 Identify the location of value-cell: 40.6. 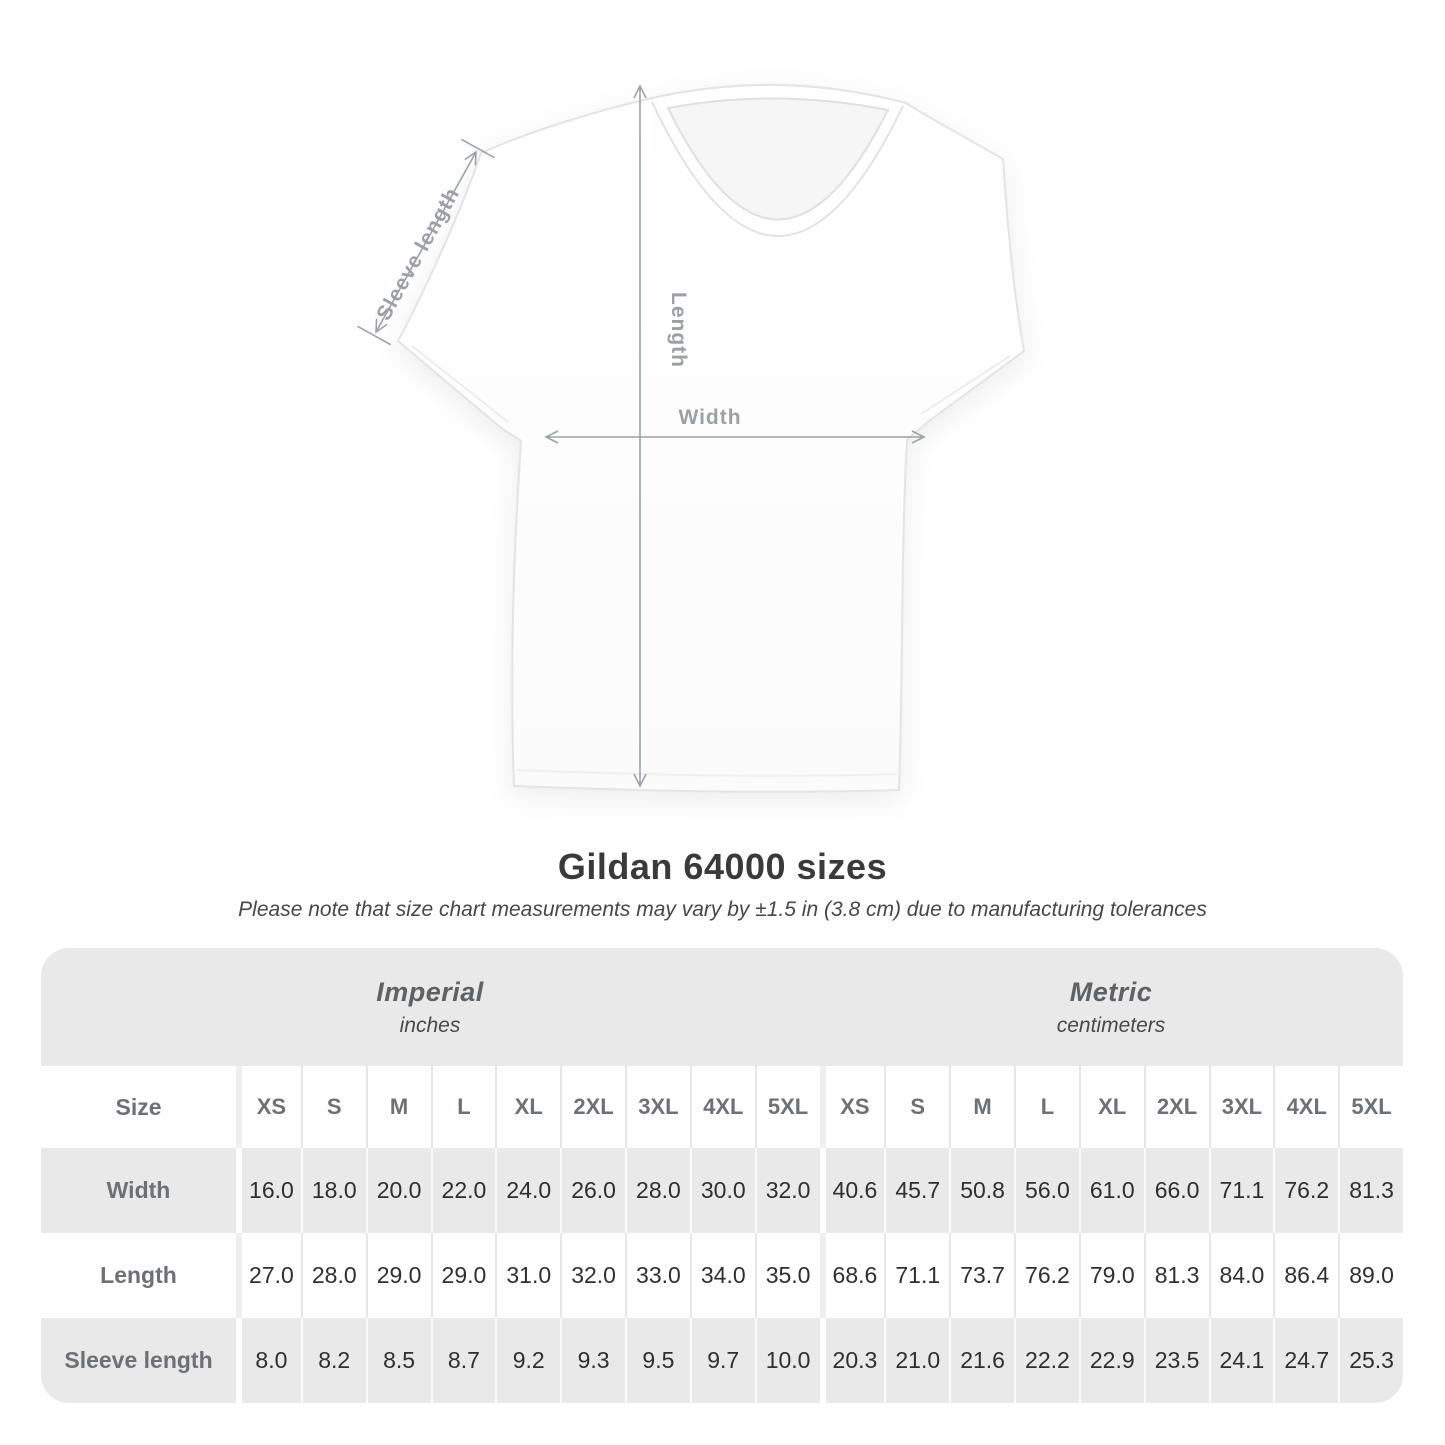
(852, 1190).